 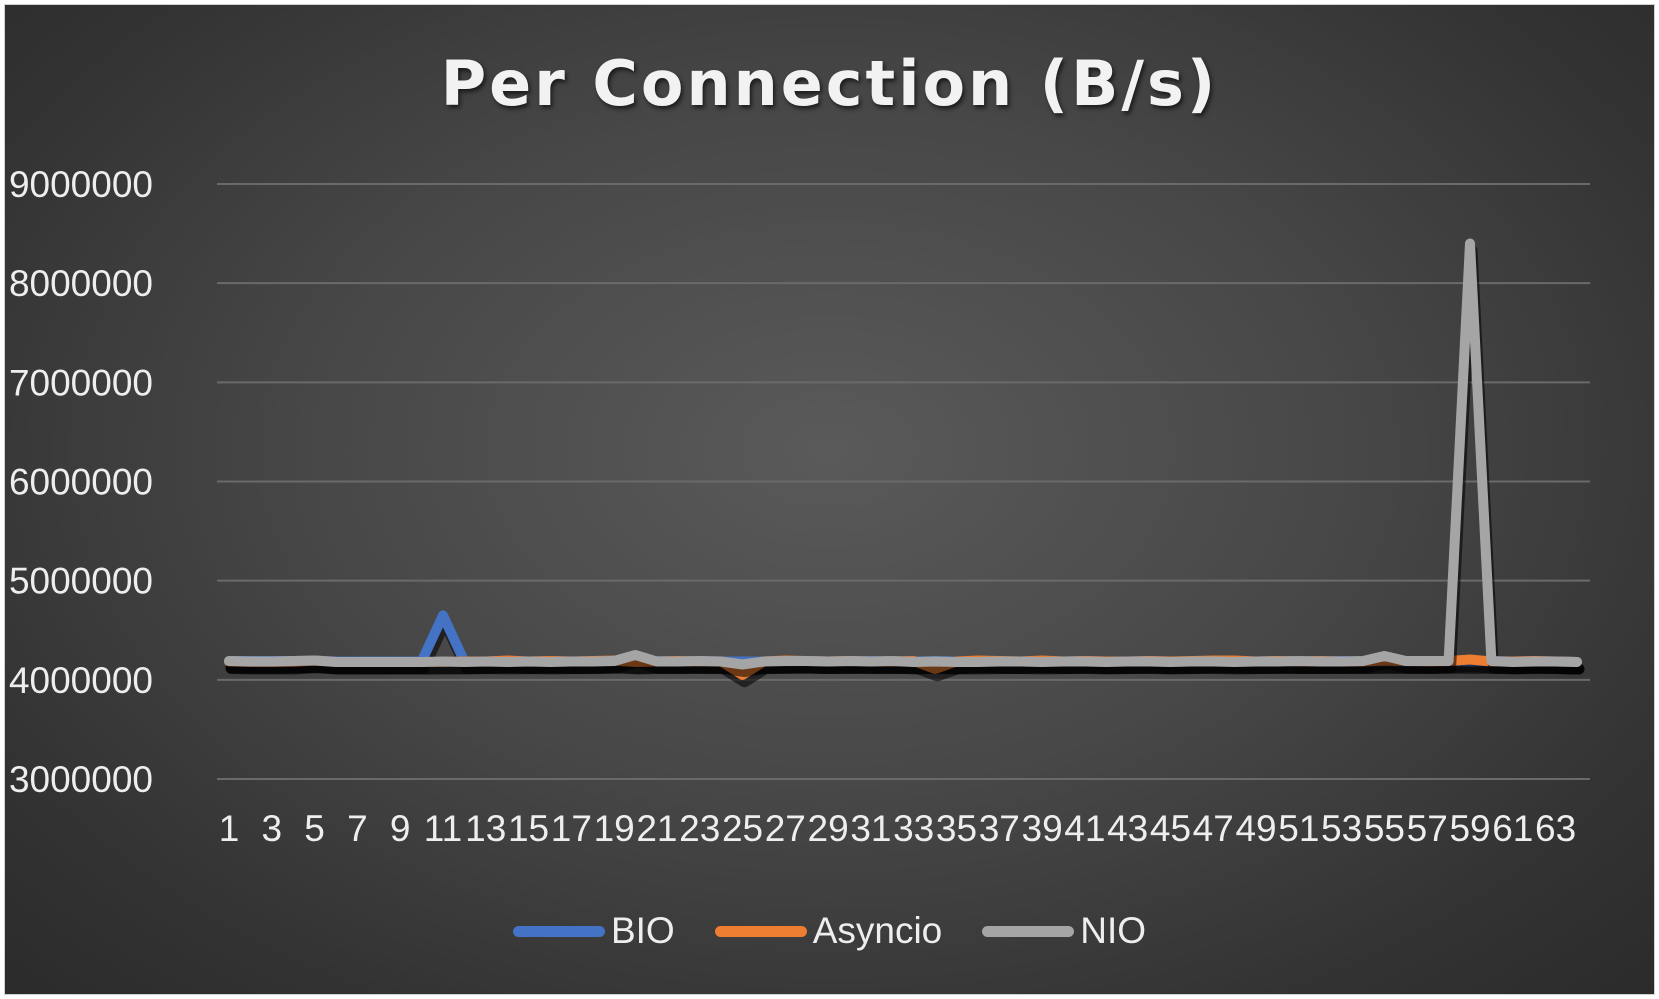 I want to click on x-tick-label: 41, so click(x=1084, y=828).